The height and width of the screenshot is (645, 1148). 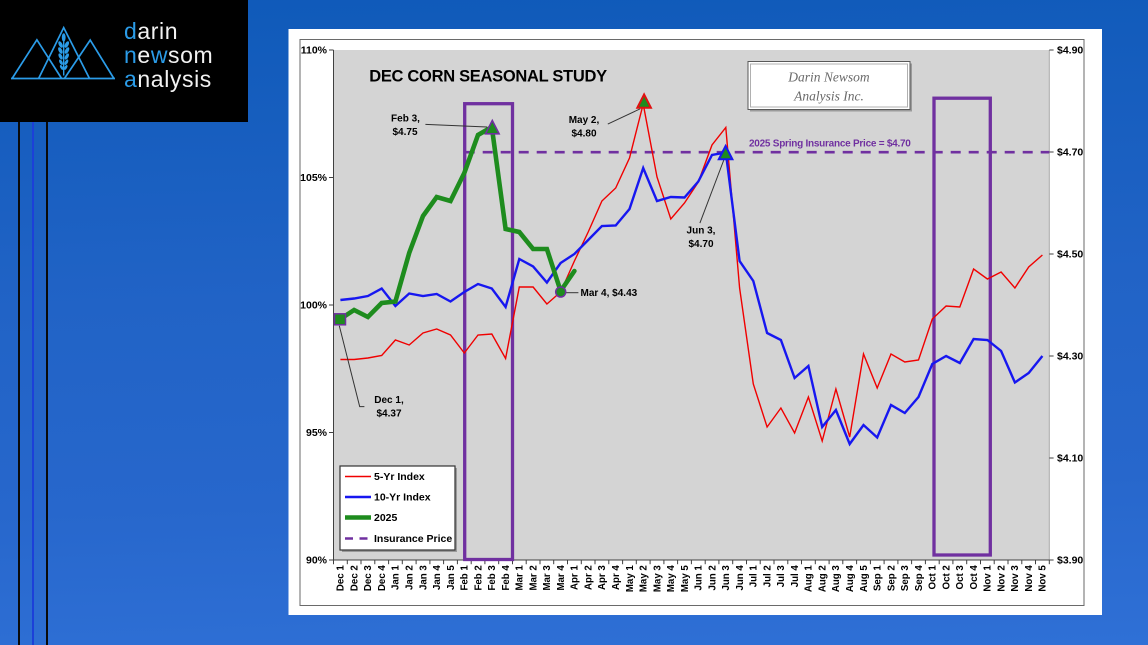 What do you see at coordinates (575, 577) in the screenshot?
I see `svg-text: Apr 1` at bounding box center [575, 577].